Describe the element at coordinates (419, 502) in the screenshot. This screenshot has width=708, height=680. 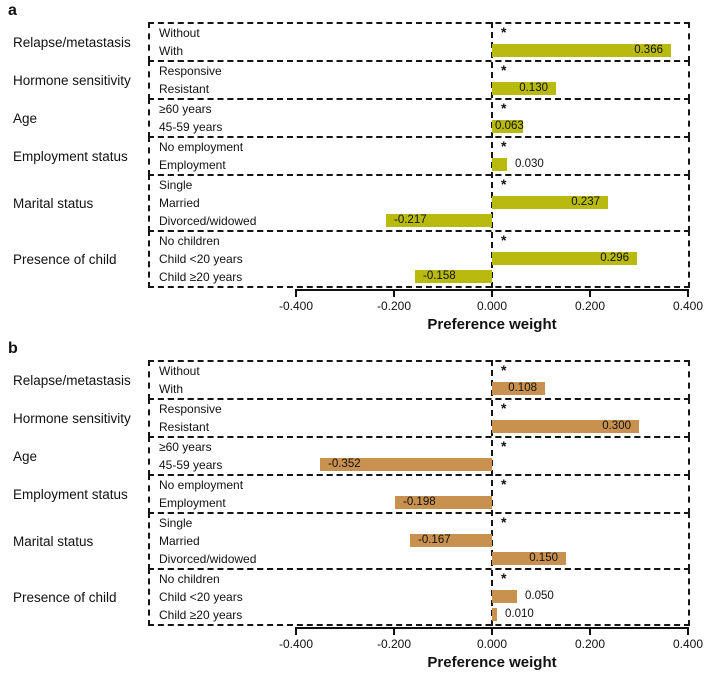
I see `bar-value-label: -0.198` at that location.